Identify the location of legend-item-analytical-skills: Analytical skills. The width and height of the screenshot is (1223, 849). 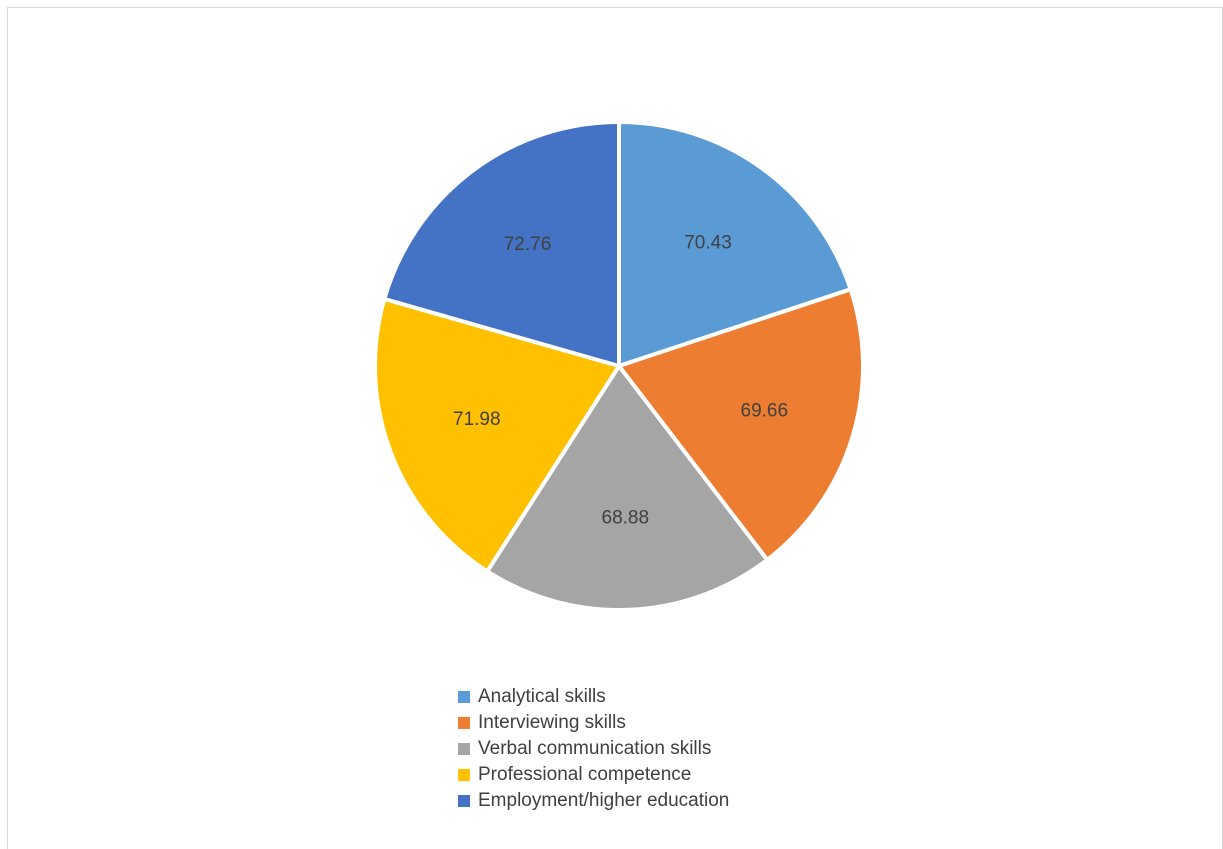
(593, 697).